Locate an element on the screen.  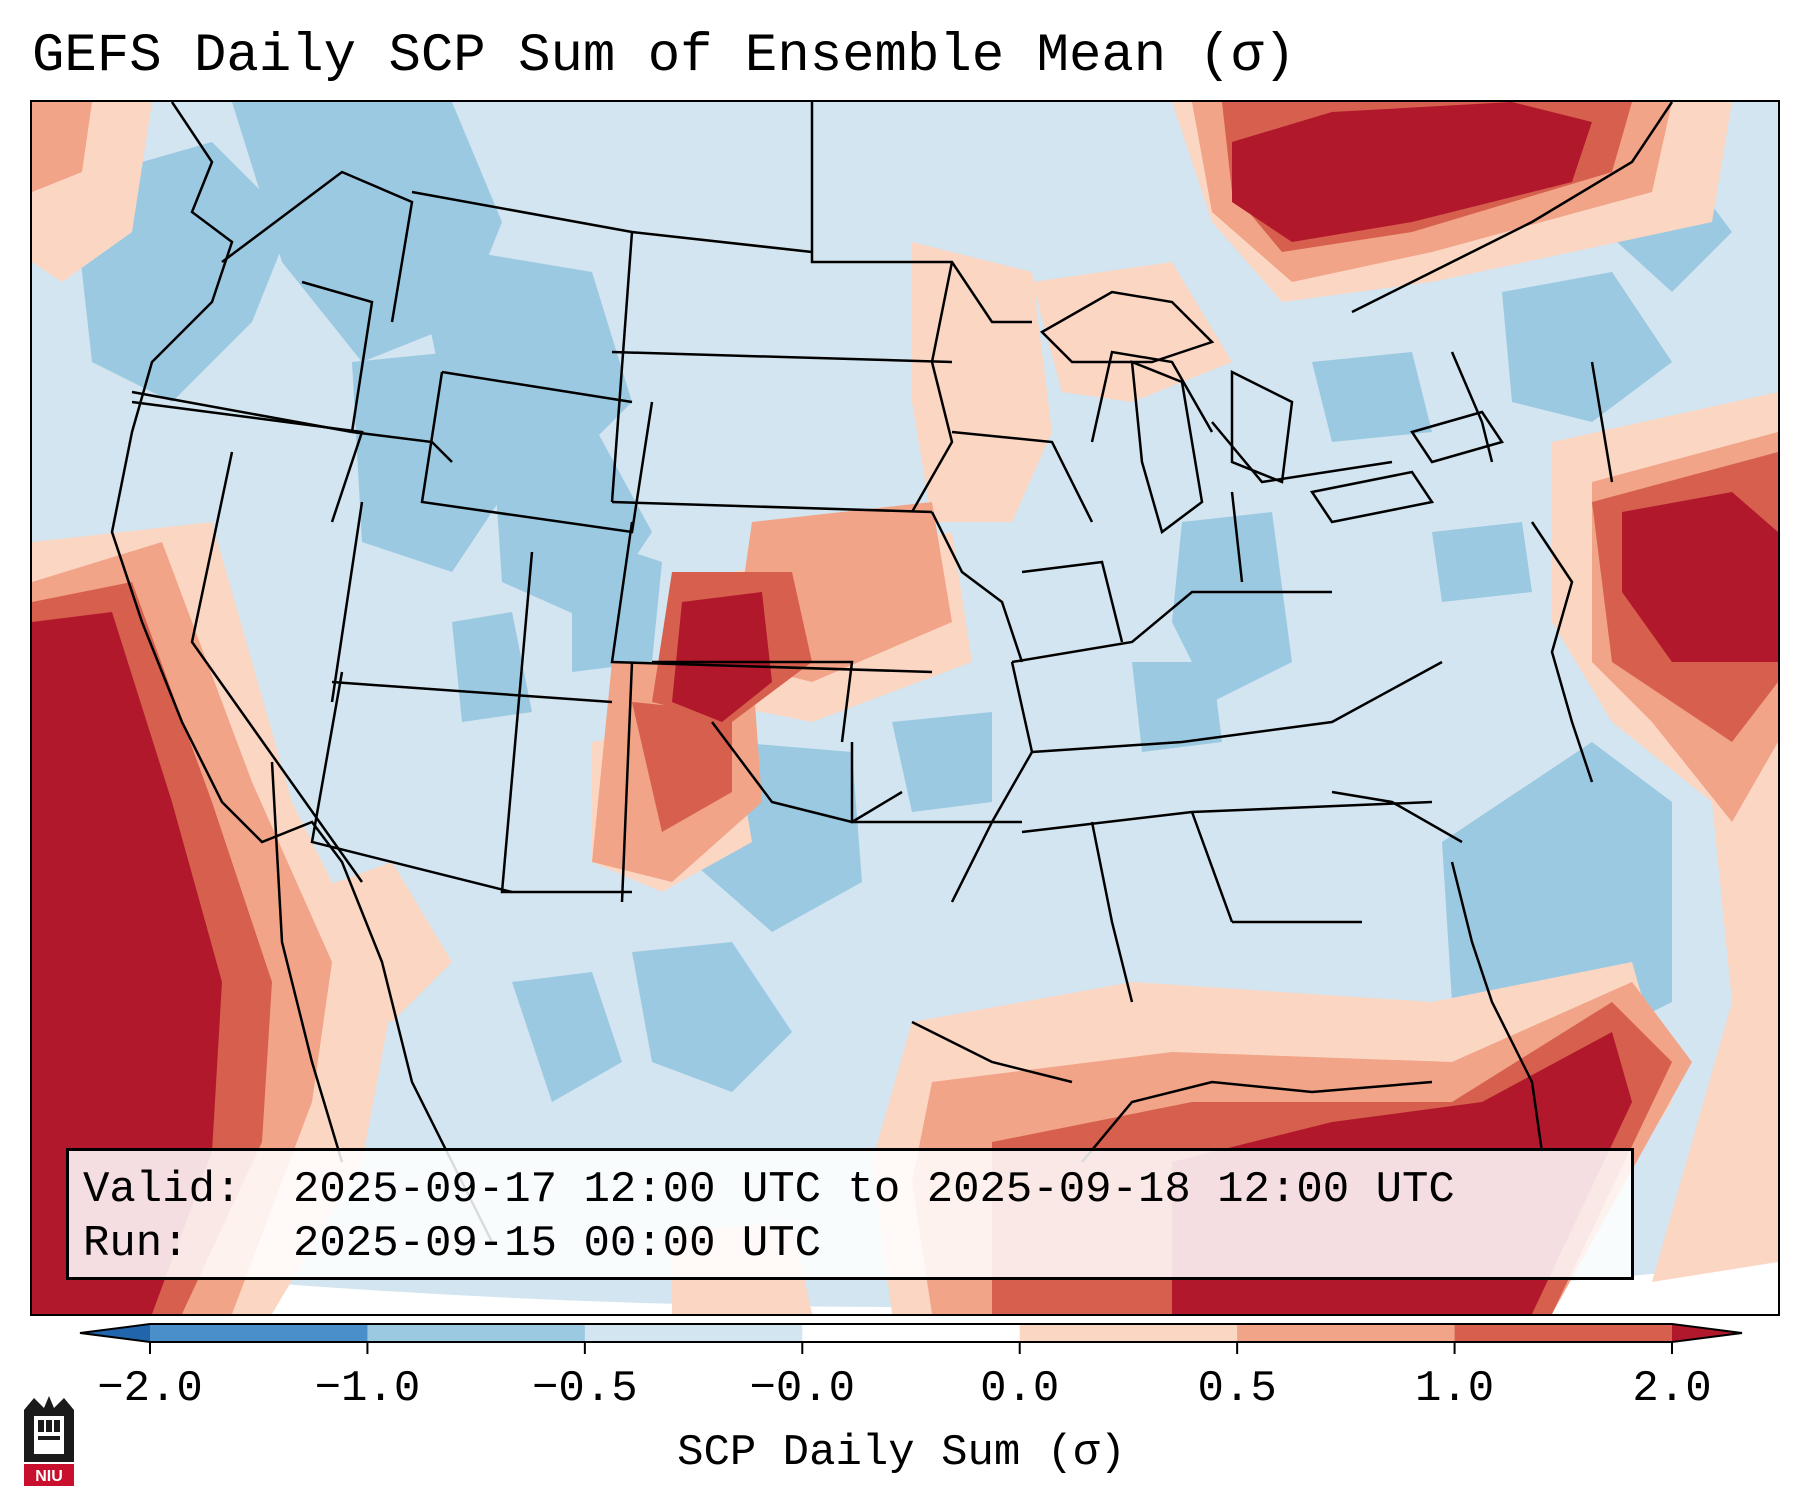
colorbar-segments is located at coordinates (911, 1333).